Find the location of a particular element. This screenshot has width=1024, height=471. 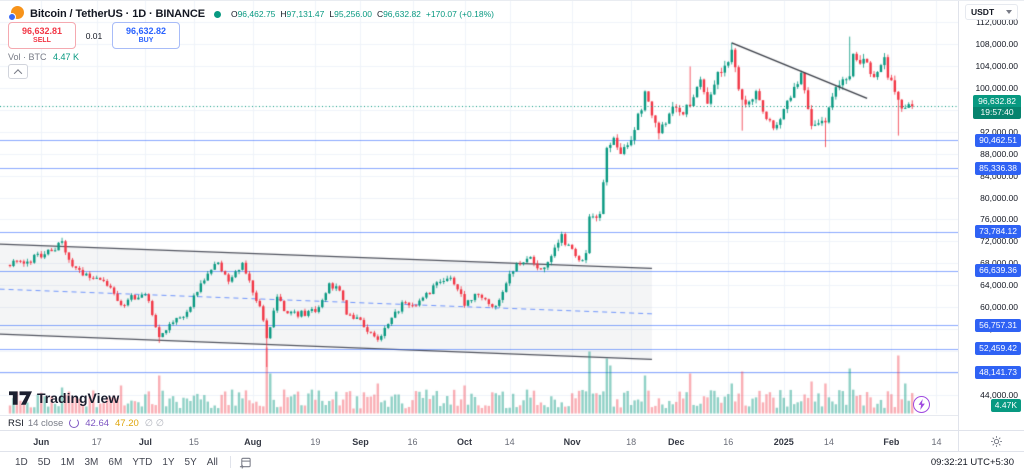

time-axis-tick: Nov is located at coordinates (572, 442).